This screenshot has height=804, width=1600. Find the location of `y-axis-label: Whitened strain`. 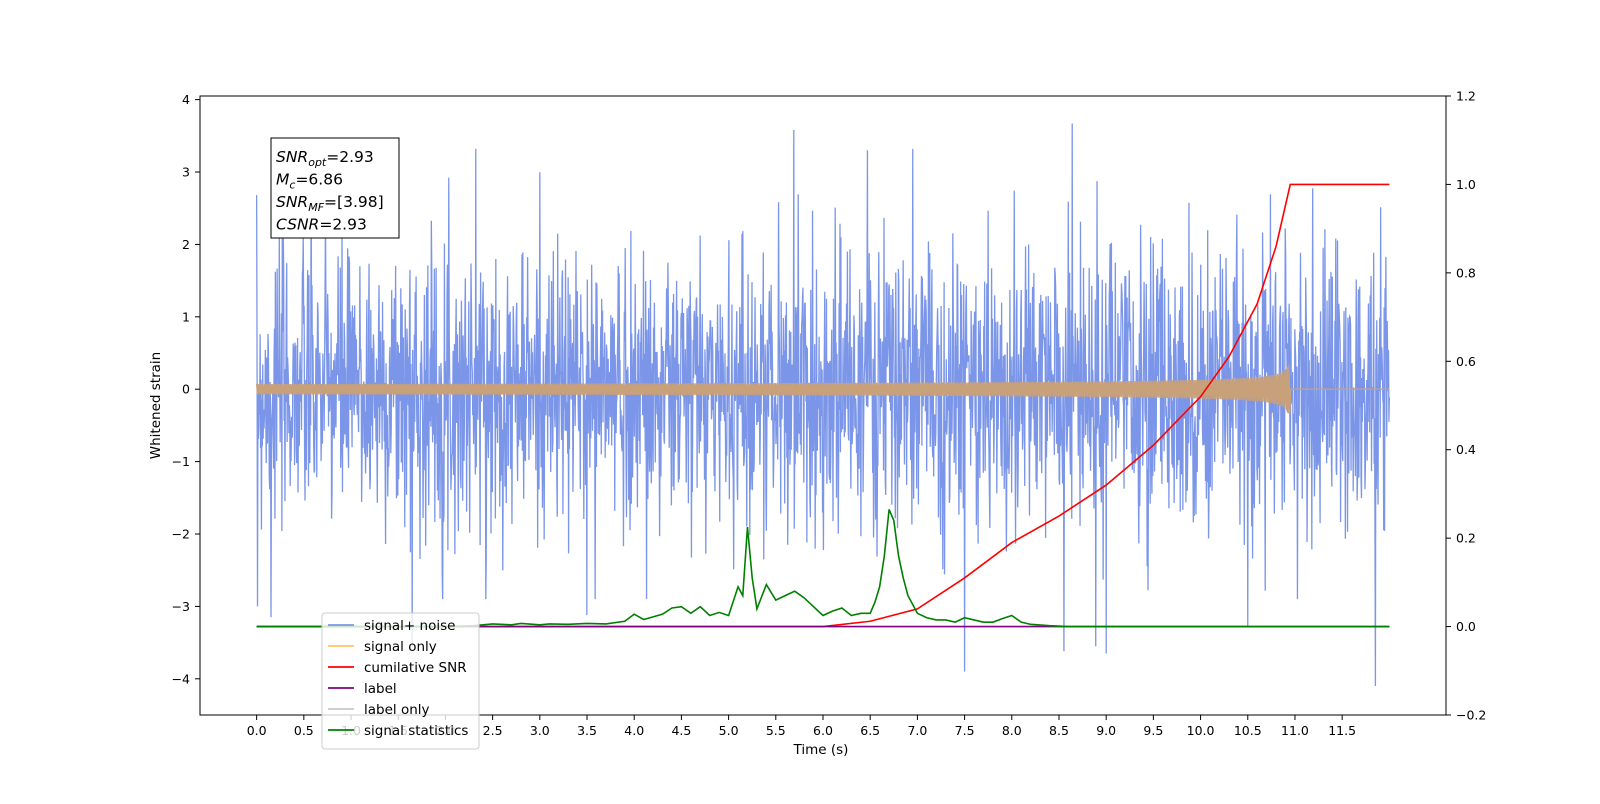

y-axis-label: Whitened strain is located at coordinates (156, 405).